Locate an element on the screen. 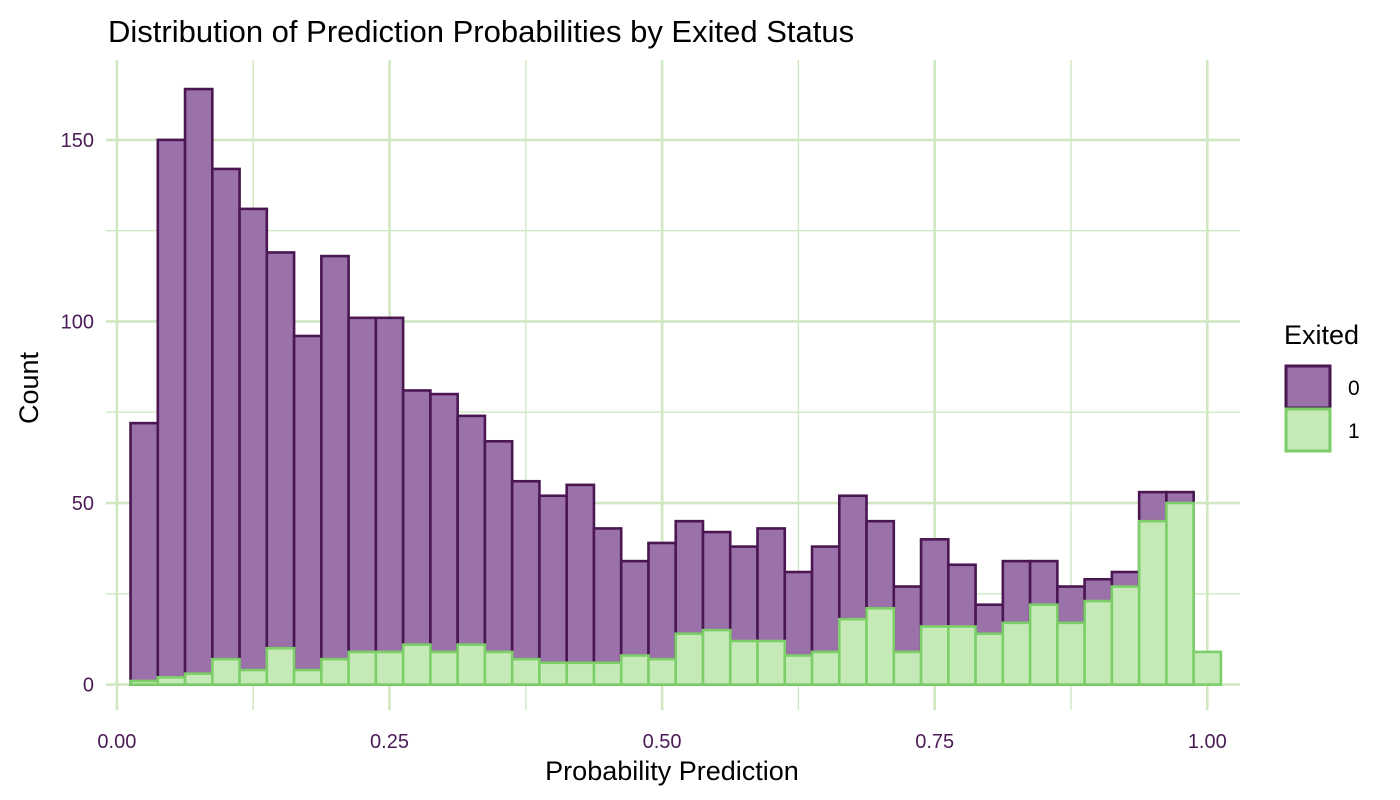  x-tick-label-4: 1.00 is located at coordinates (1207, 742).